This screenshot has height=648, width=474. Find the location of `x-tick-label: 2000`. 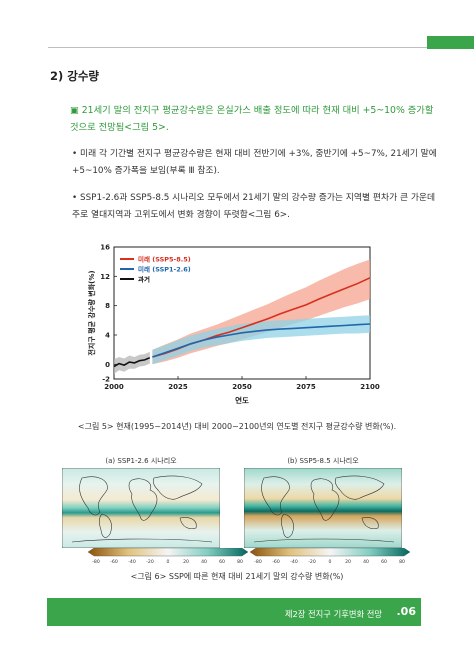

x-tick-label: 2000 is located at coordinates (114, 387).